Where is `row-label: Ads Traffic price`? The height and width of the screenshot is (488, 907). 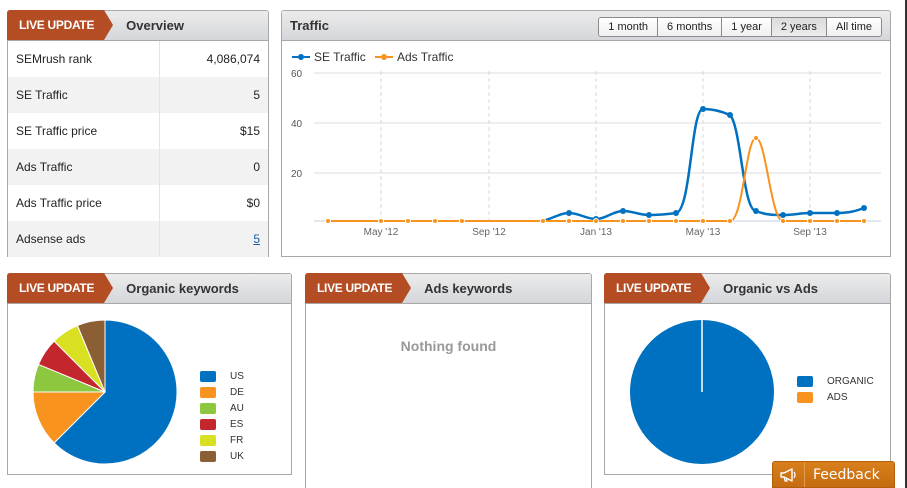 row-label: Ads Traffic price is located at coordinates (84, 203).